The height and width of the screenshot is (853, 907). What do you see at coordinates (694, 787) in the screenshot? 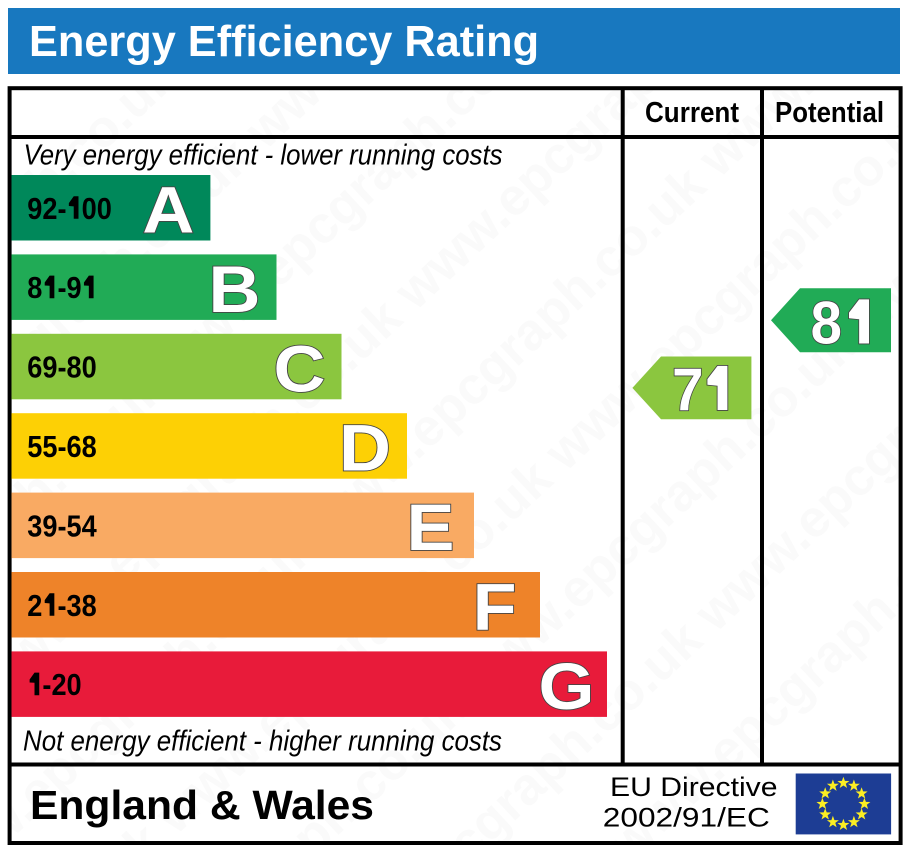
I see `svg-text: EU Directive` at bounding box center [694, 787].